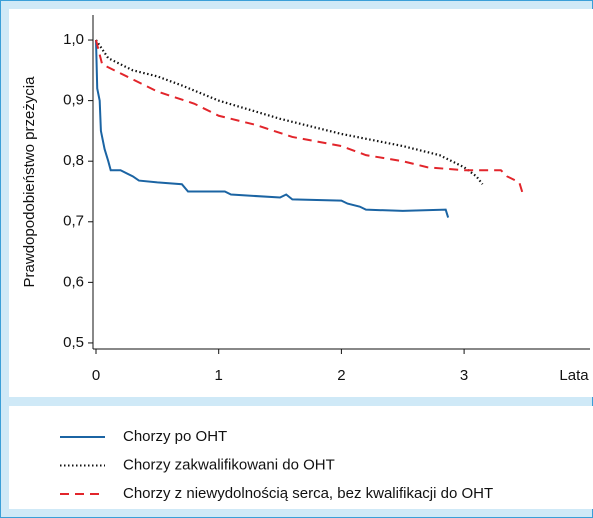 The width and height of the screenshot is (593, 518). I want to click on y-tick-label: 0,5, so click(73, 342).